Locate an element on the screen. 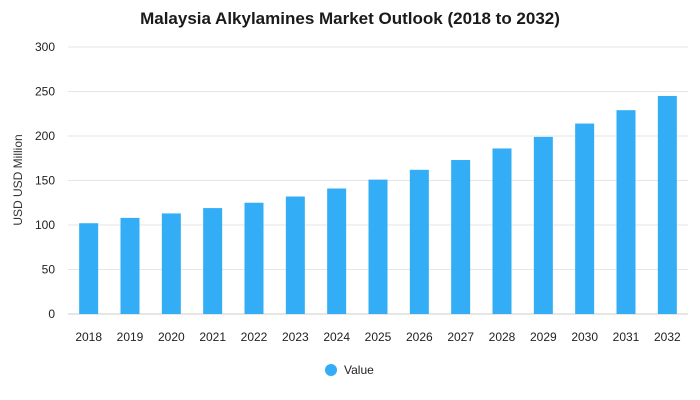 This screenshot has height=400, width=700. y-tick-label: 200 is located at coordinates (45, 136).